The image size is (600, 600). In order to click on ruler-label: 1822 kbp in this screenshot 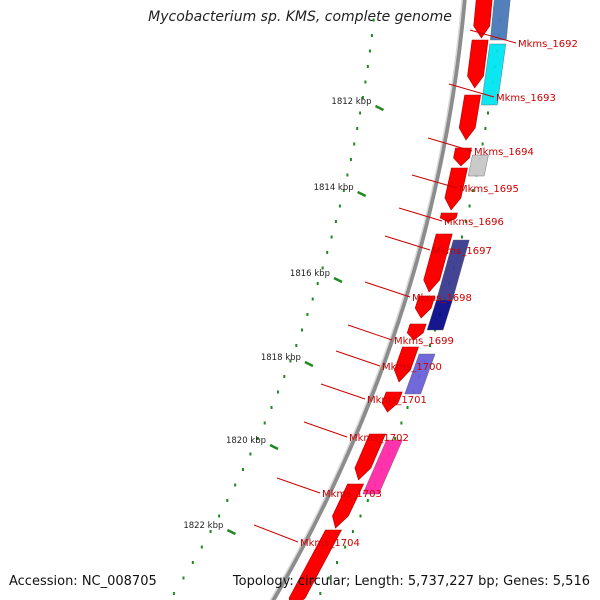, I will do `click(203, 526)`.